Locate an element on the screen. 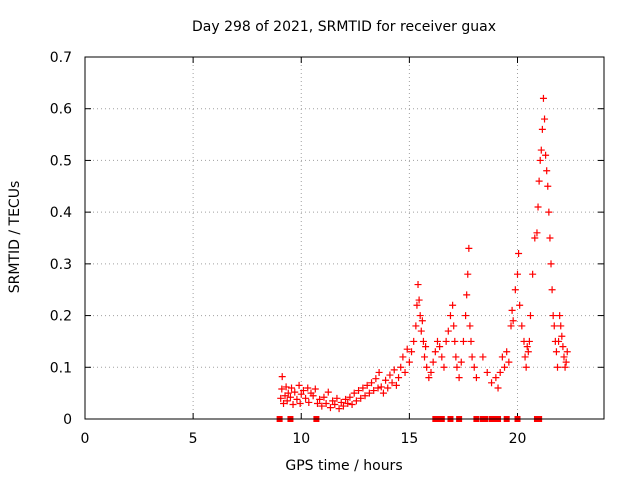 This screenshot has height=480, width=640. y-tick-label: 0.7 is located at coordinates (61, 58).